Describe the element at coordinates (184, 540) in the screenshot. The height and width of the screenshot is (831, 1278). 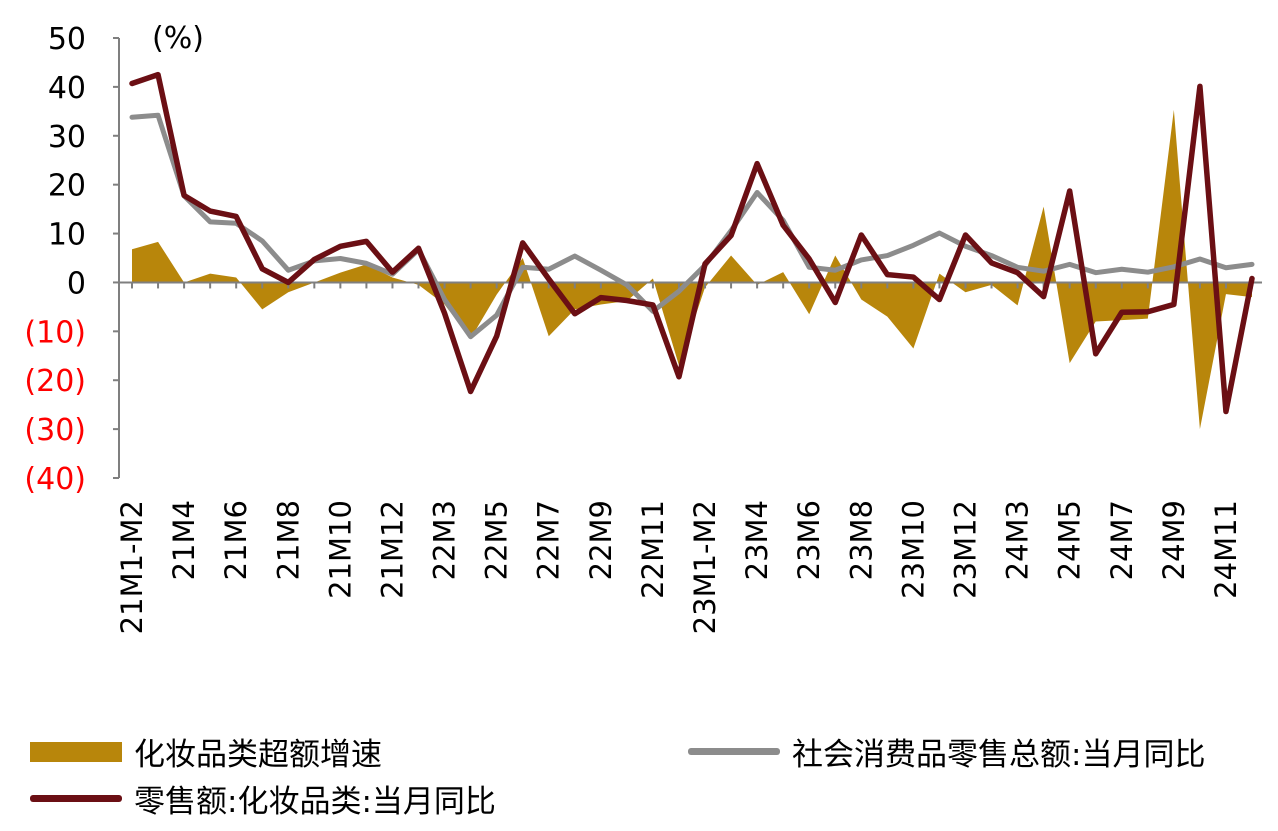
I see `x-tick-label: 21M4` at that location.